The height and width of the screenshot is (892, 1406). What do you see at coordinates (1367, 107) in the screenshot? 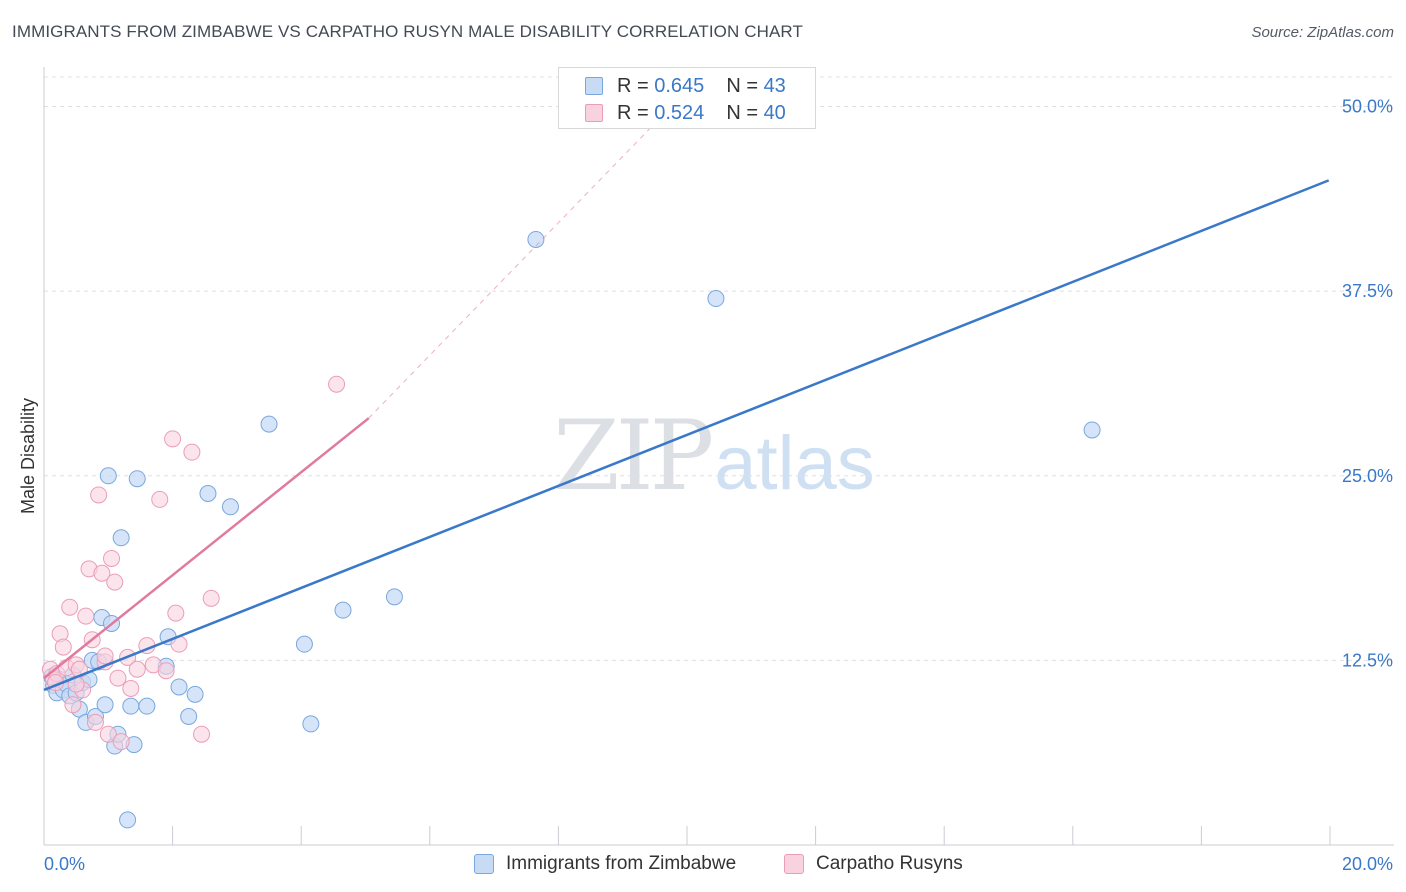
I see `y-tick-label: 50.0%` at bounding box center [1367, 107].